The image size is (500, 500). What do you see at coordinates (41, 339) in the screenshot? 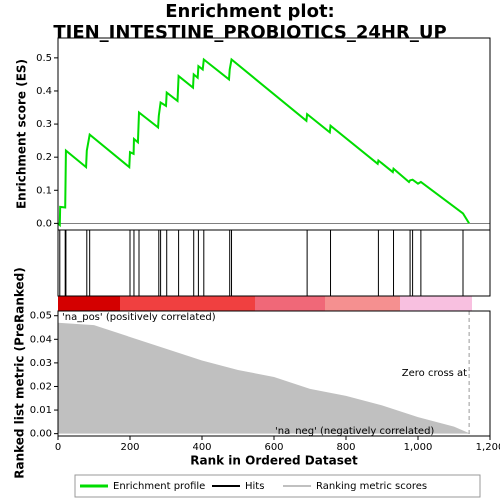
I see `y-tick-label: 0.04` at bounding box center [41, 339].